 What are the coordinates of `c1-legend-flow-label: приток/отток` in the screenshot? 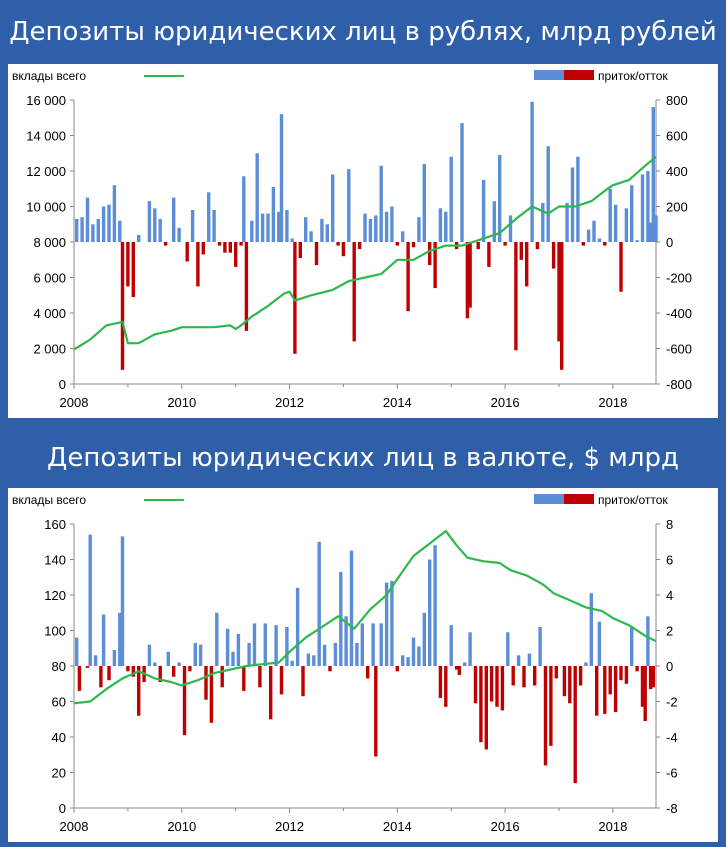 It's located at (633, 76).